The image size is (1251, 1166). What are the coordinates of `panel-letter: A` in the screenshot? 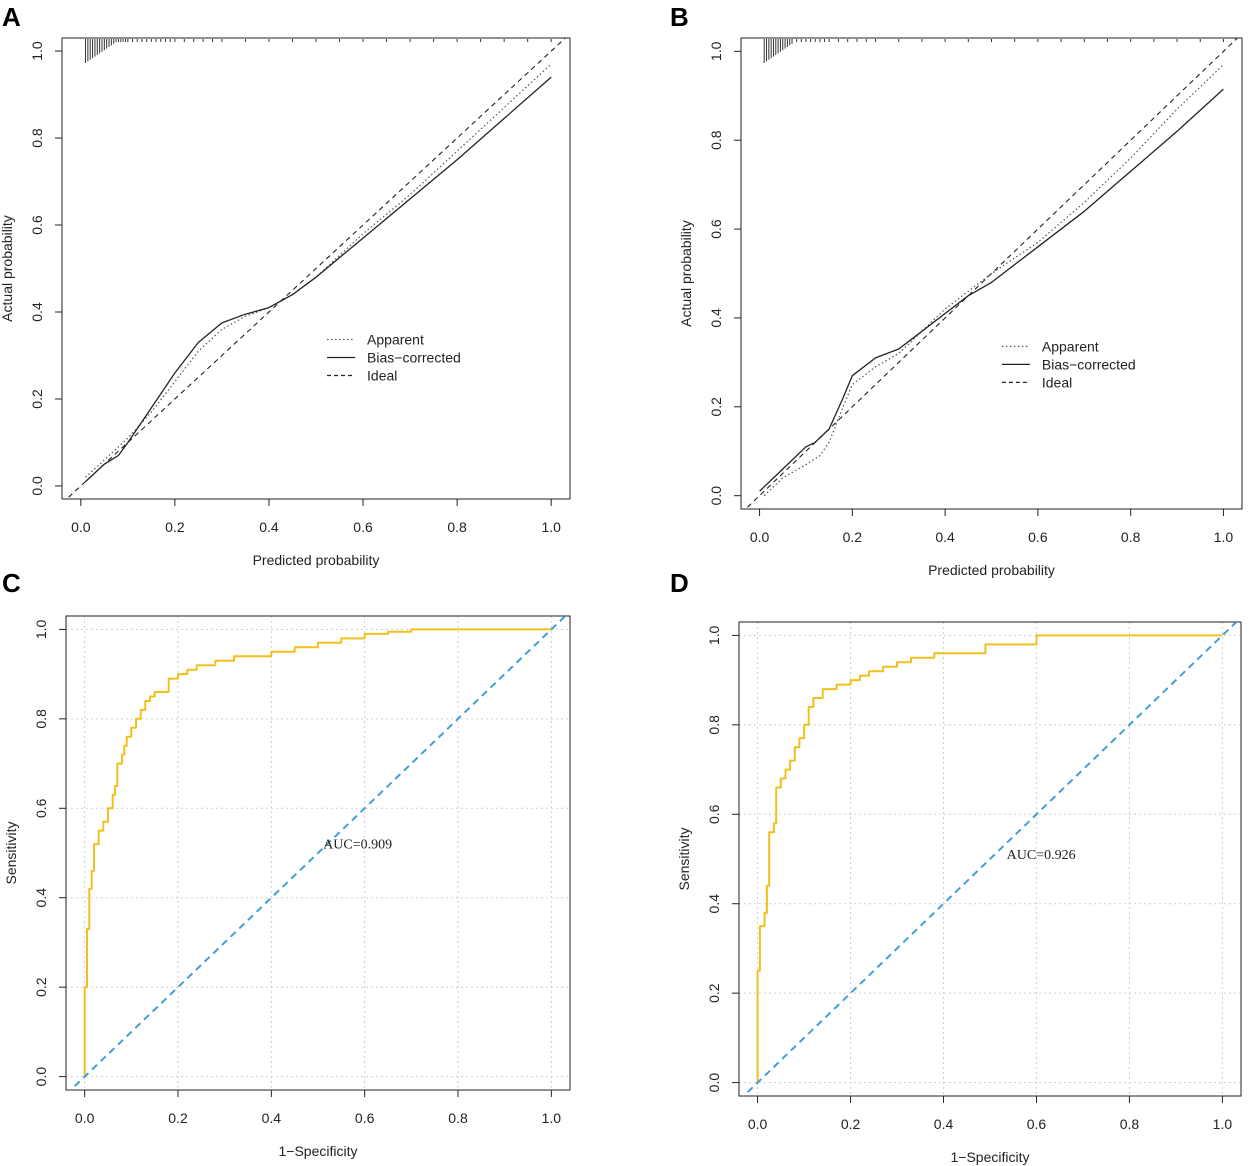 It's located at (11, 17).